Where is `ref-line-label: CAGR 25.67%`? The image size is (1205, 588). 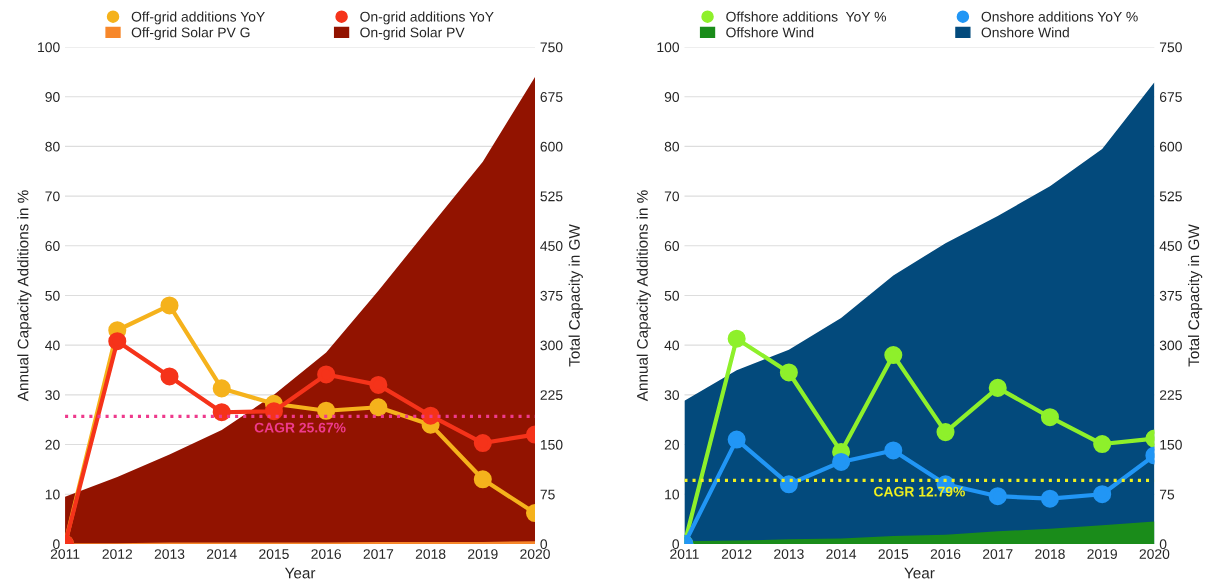 ref-line-label: CAGR 25.67% is located at coordinates (300, 427).